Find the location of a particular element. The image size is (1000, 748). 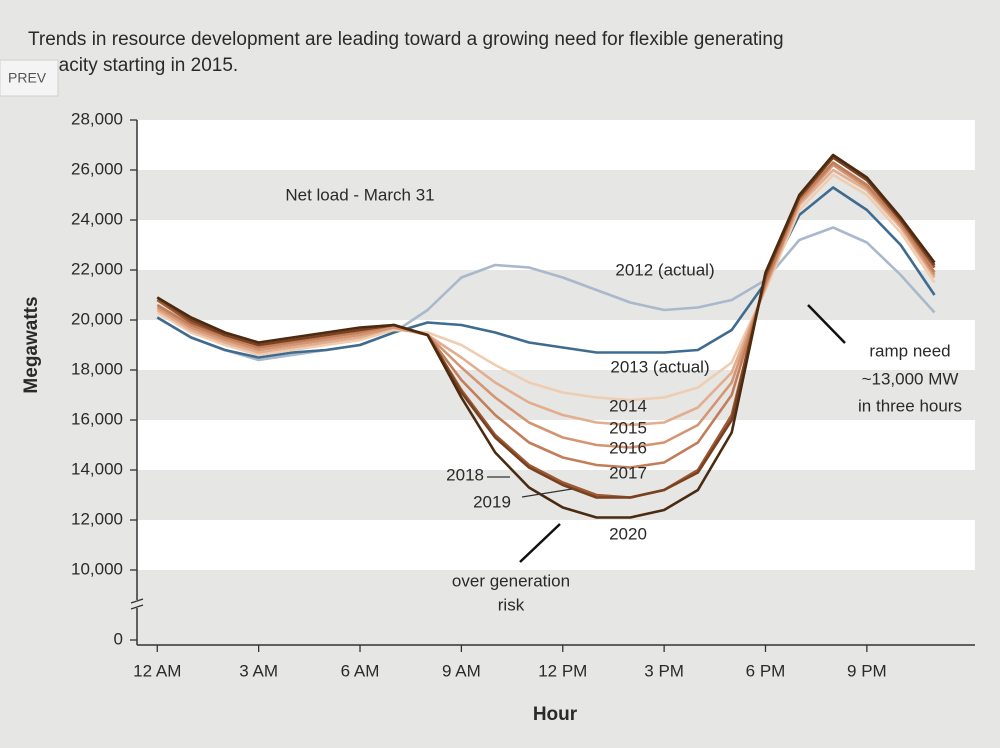

series-label: 2019 is located at coordinates (492, 501).